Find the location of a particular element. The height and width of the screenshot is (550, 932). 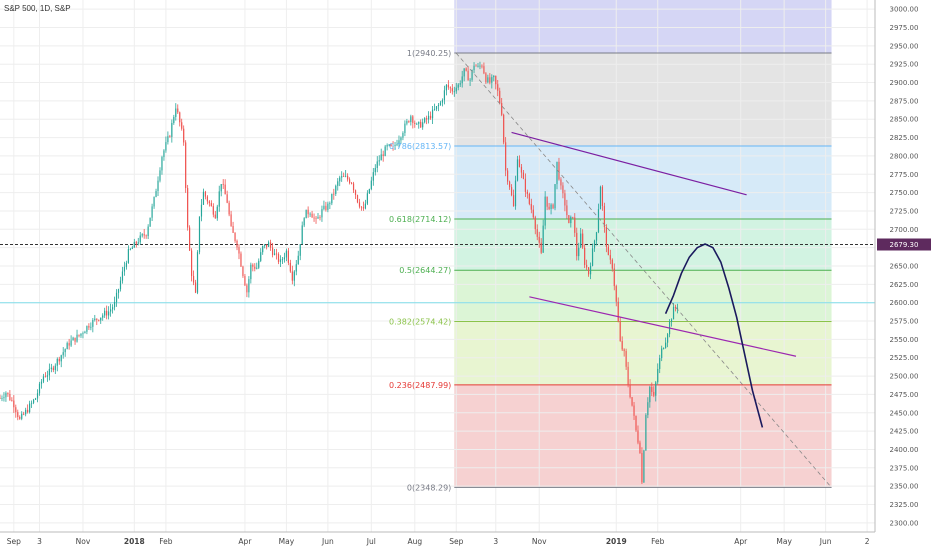

y-tick-label: 2775.00 is located at coordinates (904, 175).